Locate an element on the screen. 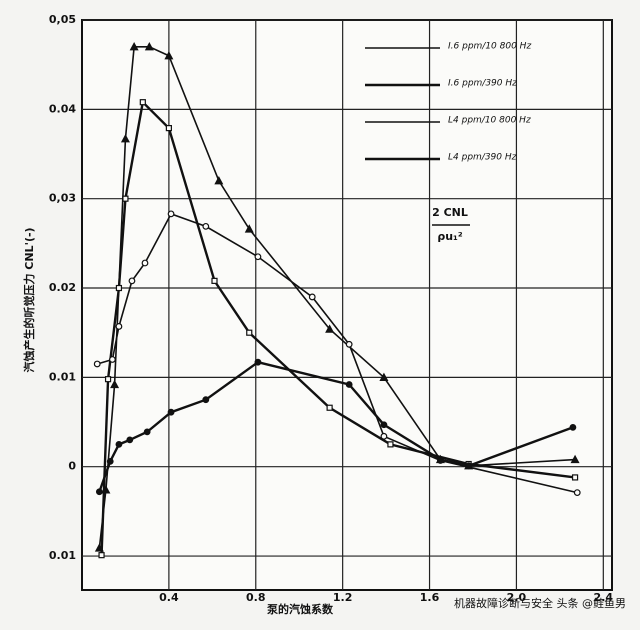 The height and width of the screenshot is (630, 640). legend-box is located at coordinates (472, 103).